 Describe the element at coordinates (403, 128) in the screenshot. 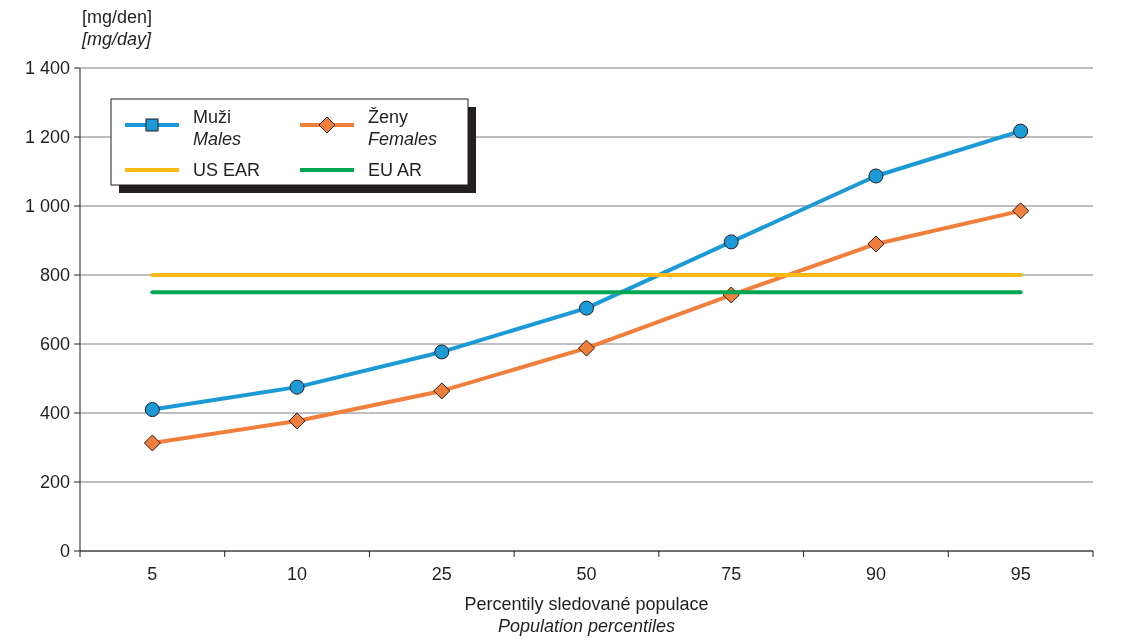

I see `legend-label: Ženy Females` at that location.